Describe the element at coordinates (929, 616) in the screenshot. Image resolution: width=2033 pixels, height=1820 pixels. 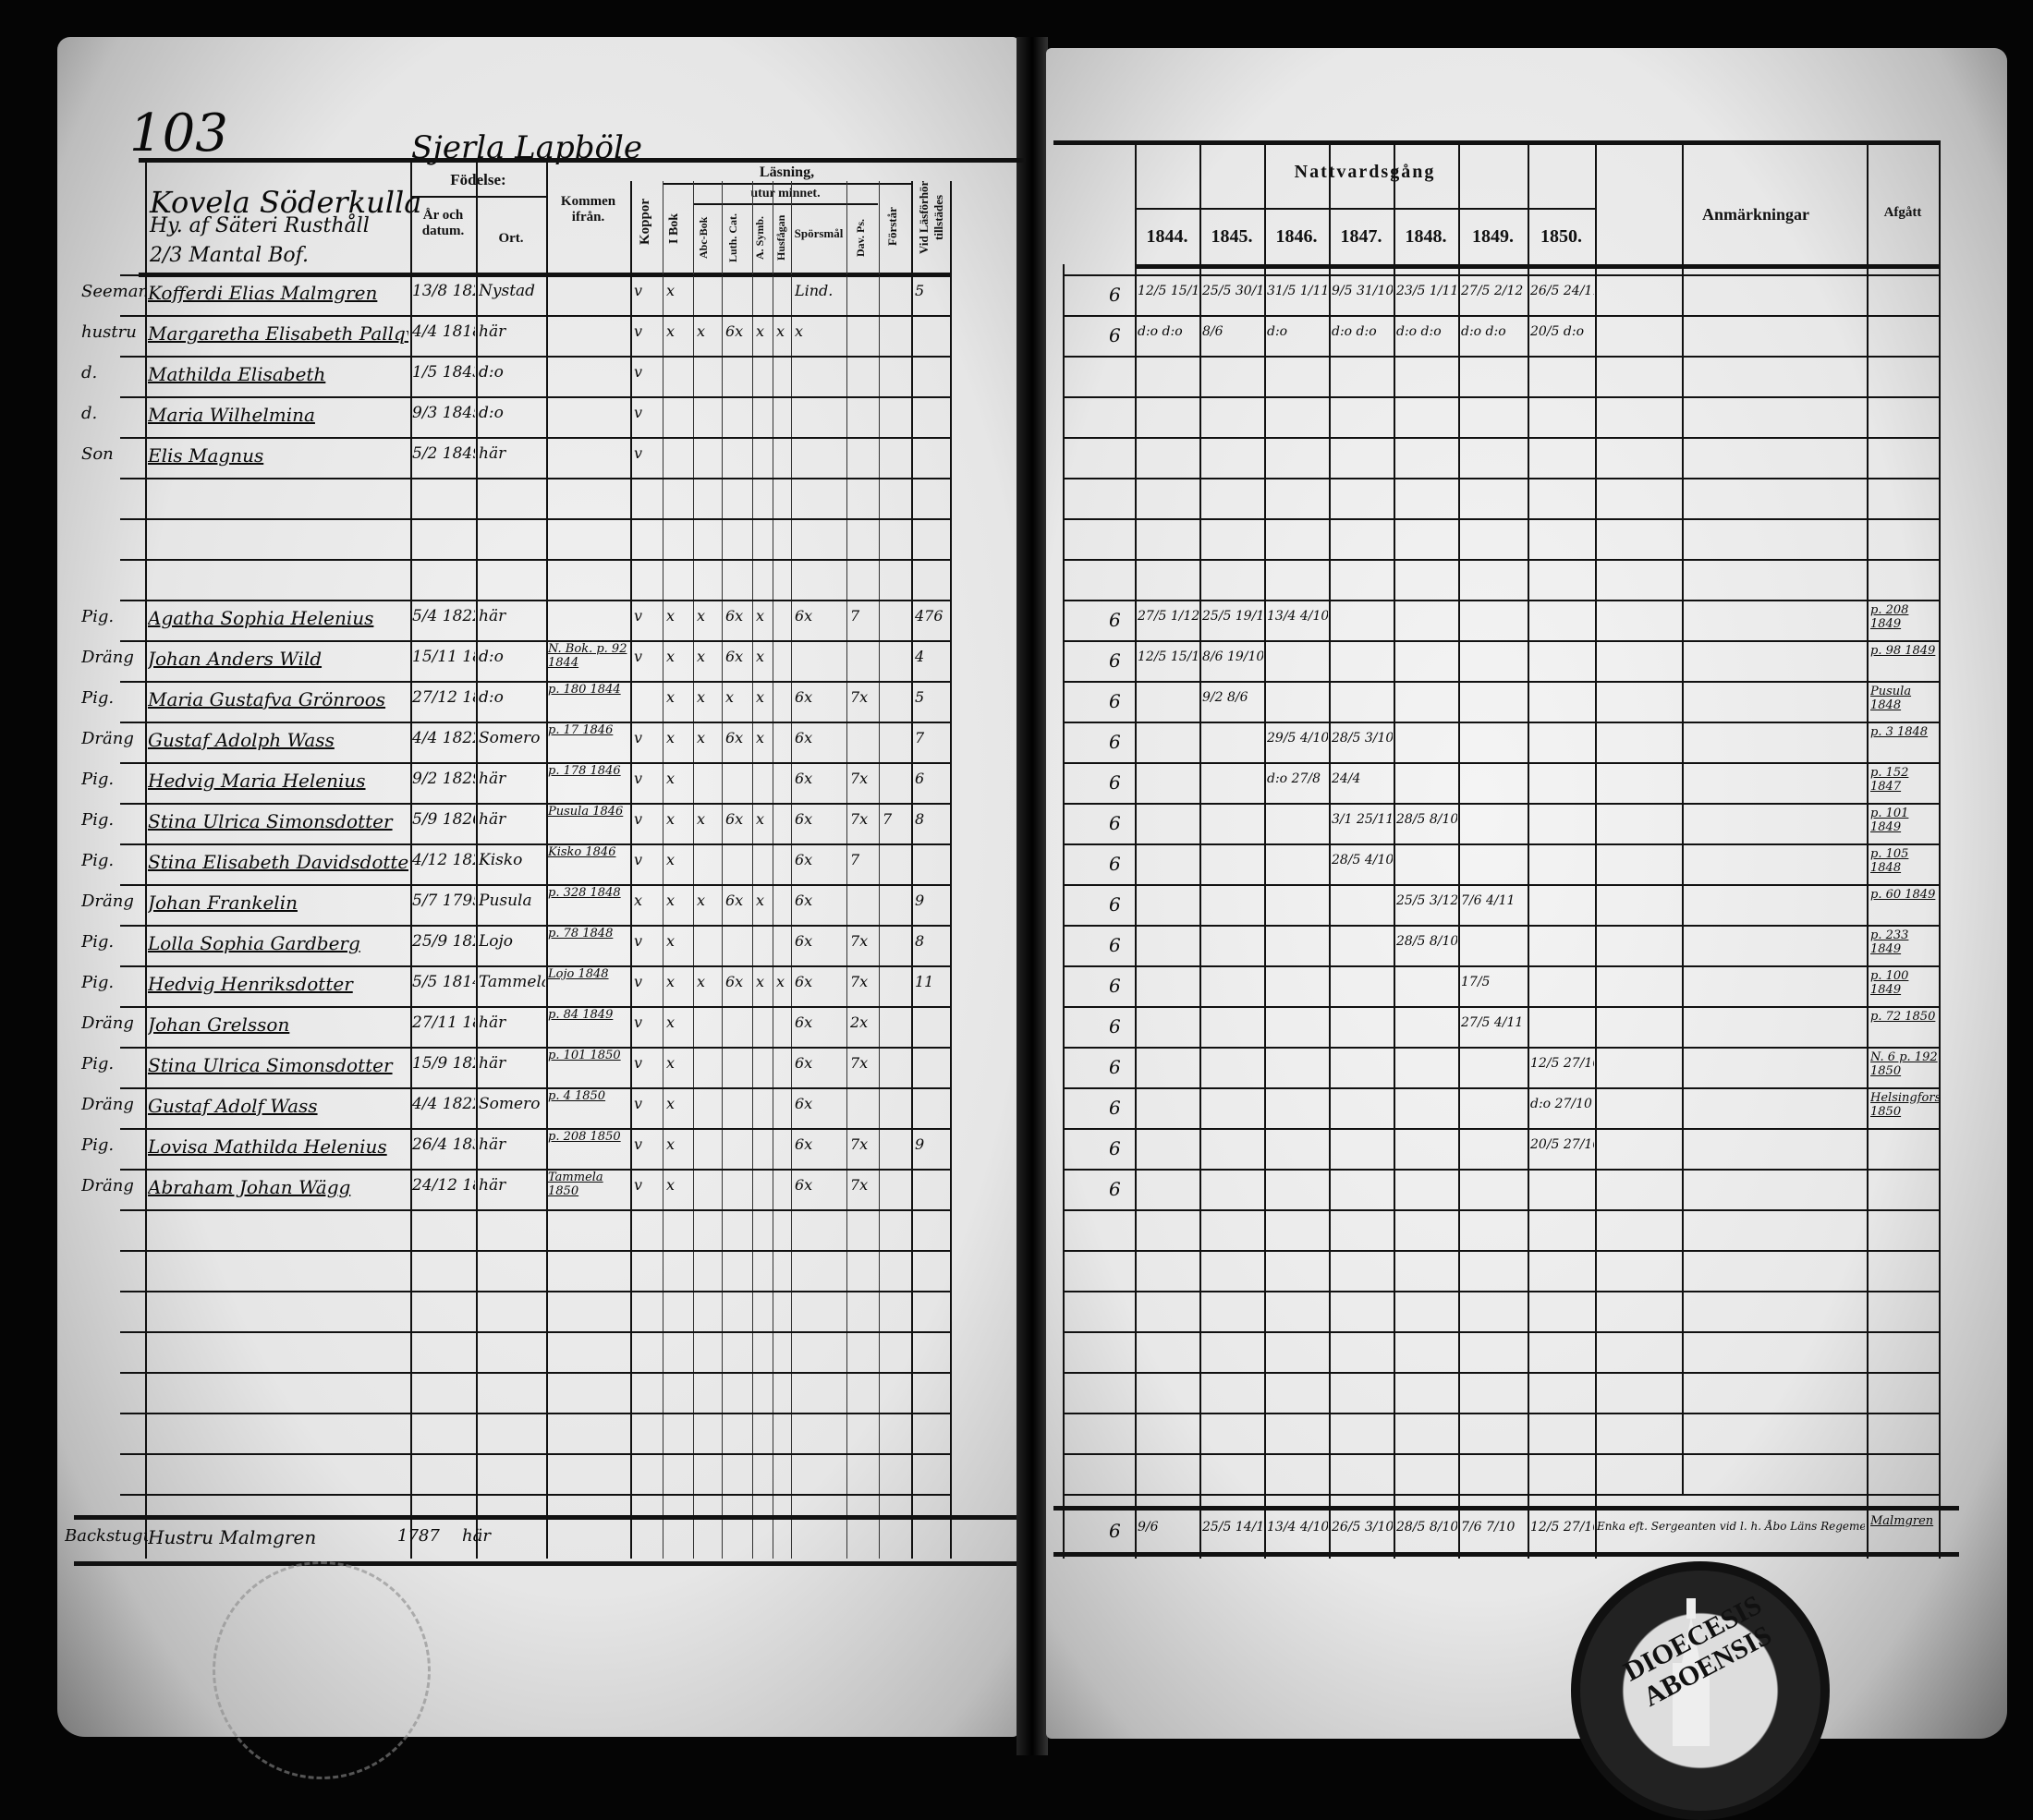
I see `attendance: 476` at that location.